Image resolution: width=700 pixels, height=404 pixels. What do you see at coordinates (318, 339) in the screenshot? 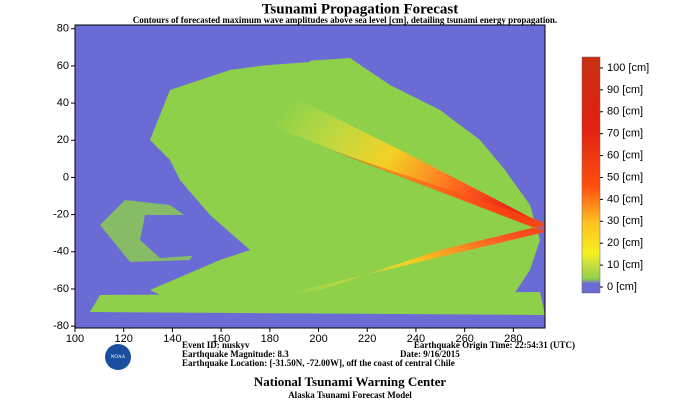
I see `x-tick-label: 200` at bounding box center [318, 339].